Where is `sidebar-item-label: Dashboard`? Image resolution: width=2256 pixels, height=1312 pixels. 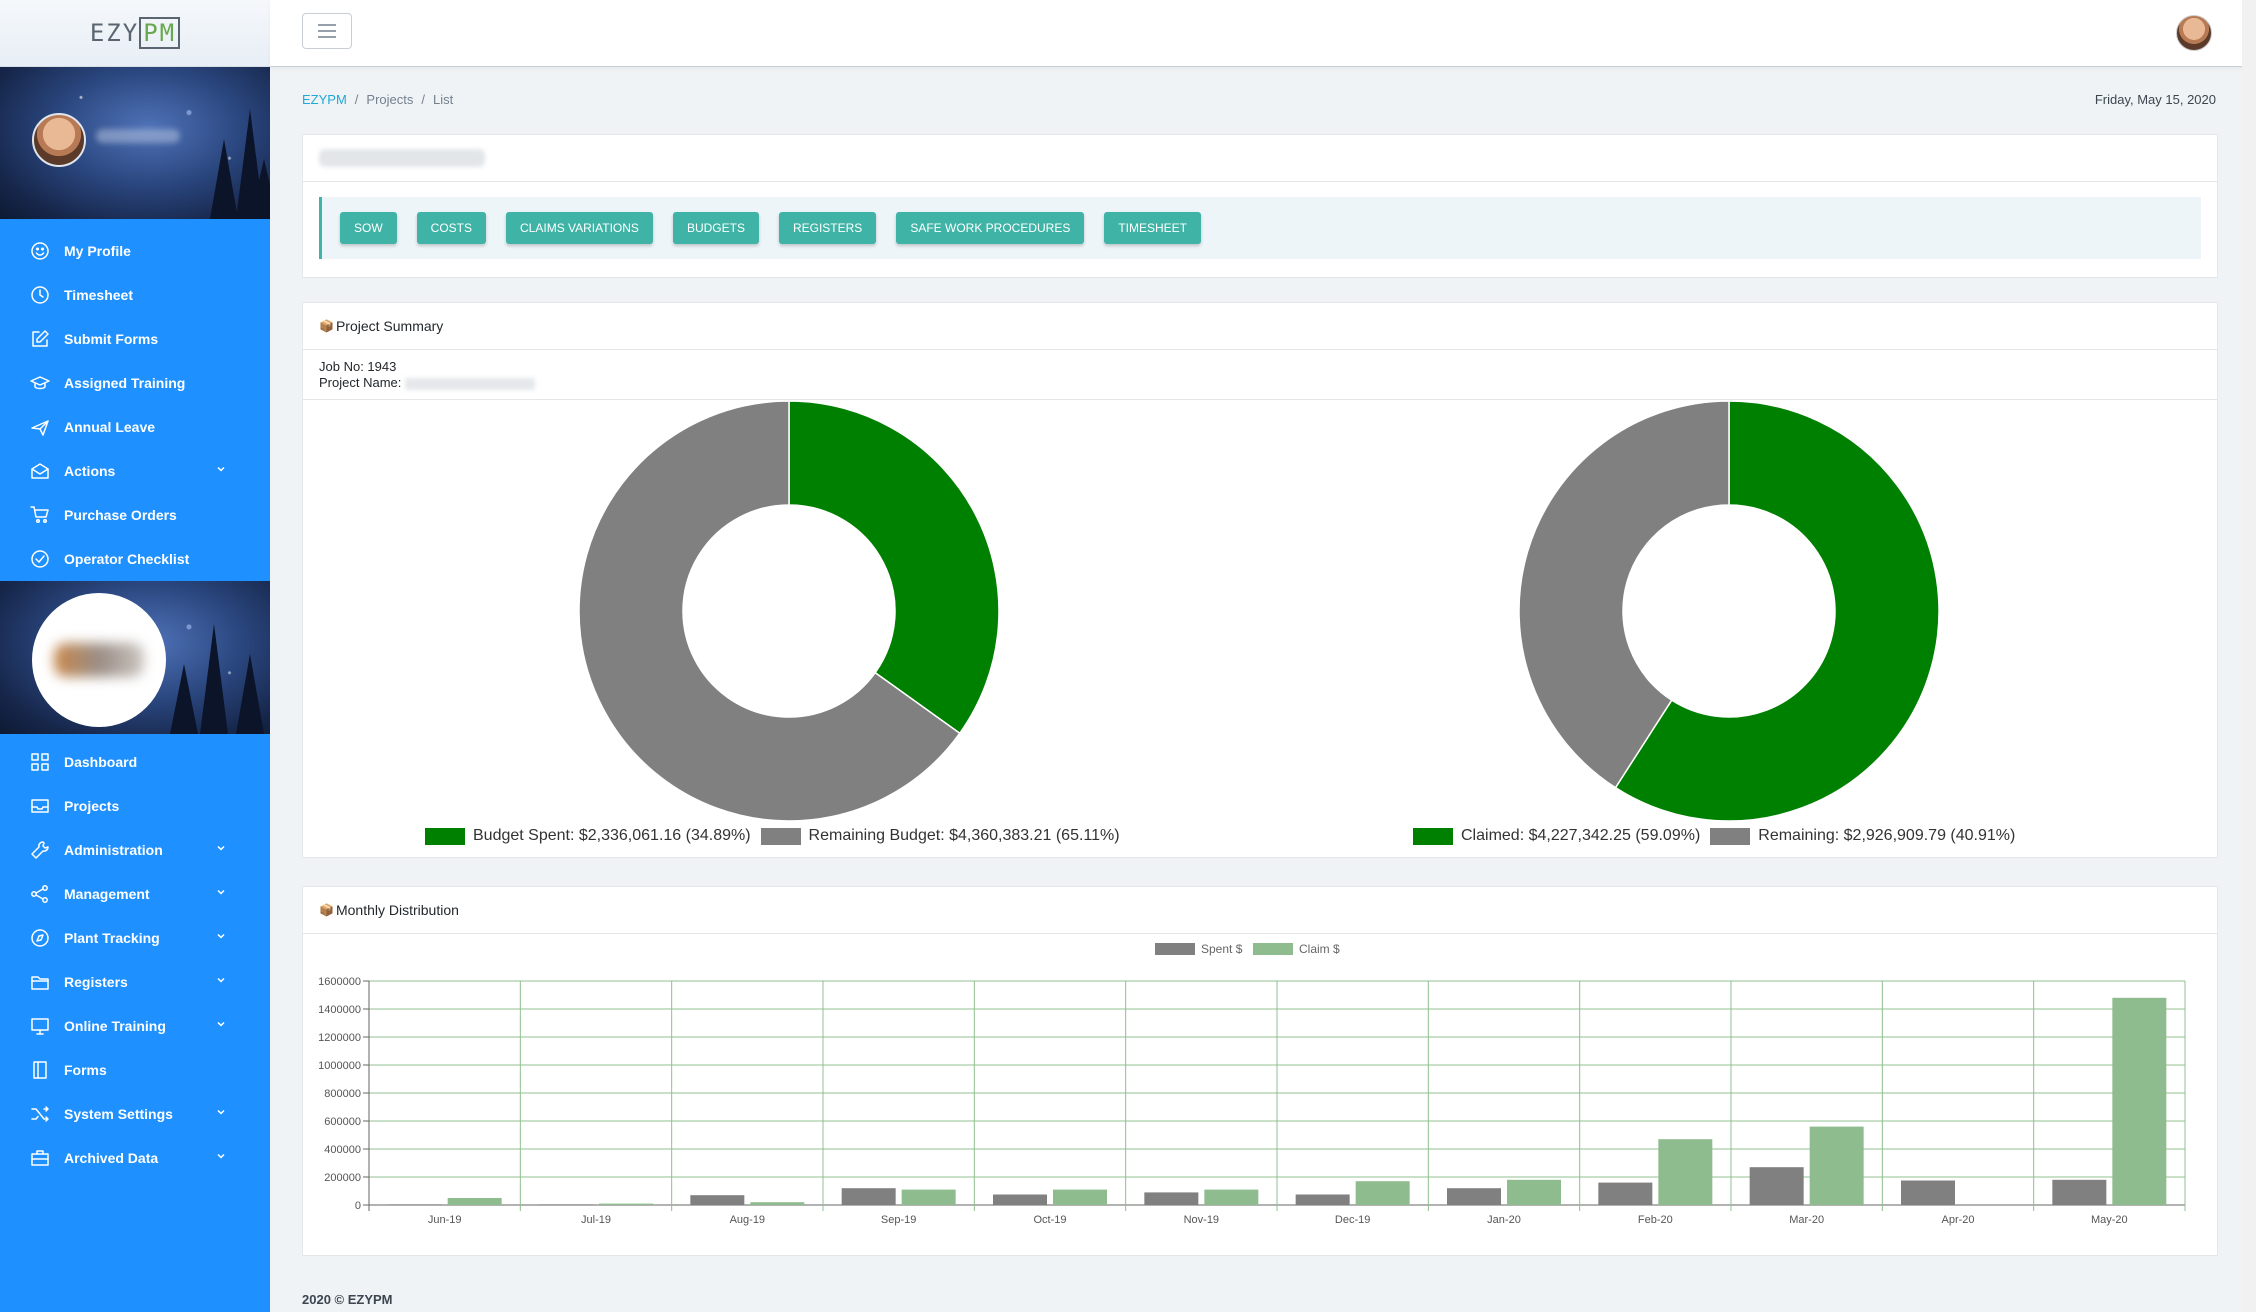 sidebar-item-label: Dashboard is located at coordinates (101, 762).